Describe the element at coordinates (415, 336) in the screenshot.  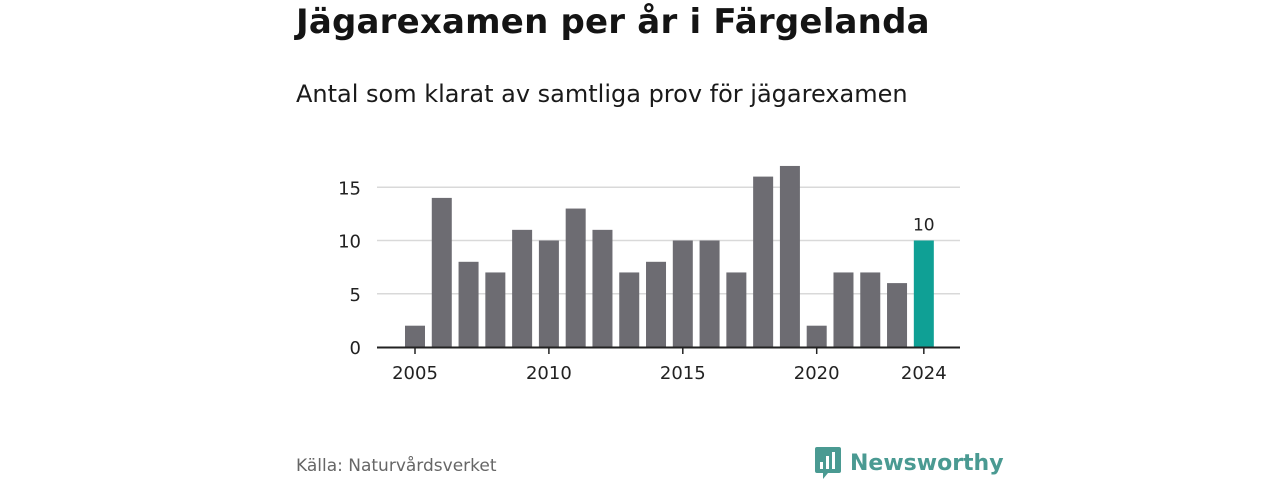
I see `bar-2005` at that location.